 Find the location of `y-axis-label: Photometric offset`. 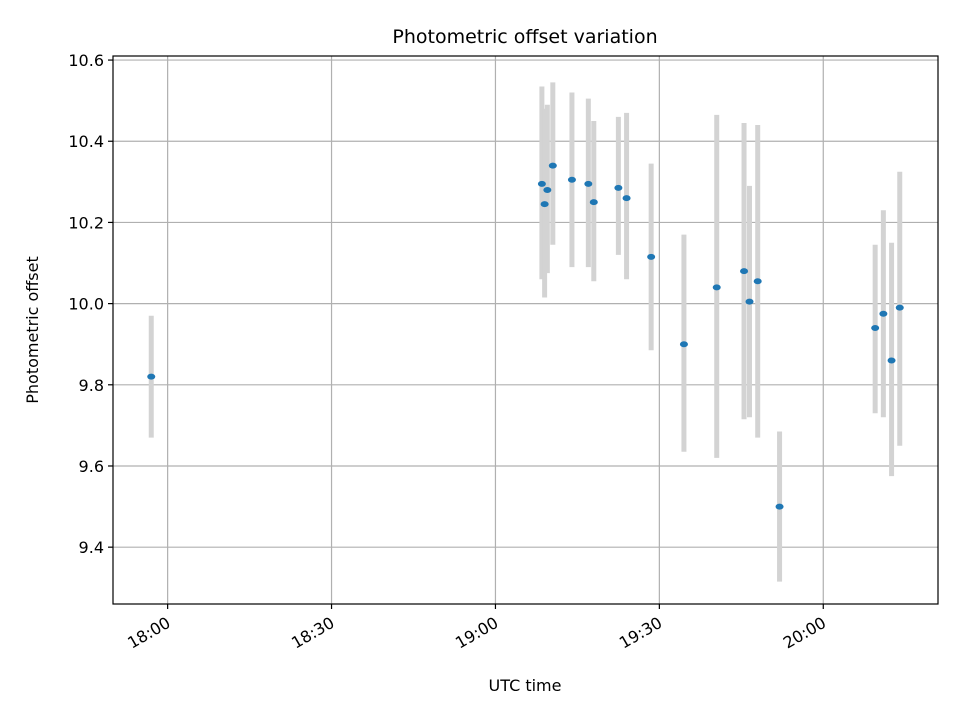

y-axis-label: Photometric offset is located at coordinates (32, 330).